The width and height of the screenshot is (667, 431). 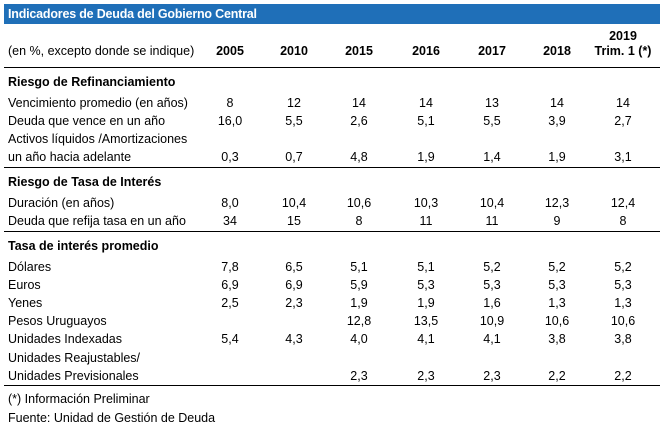 What do you see at coordinates (623, 51) in the screenshot?
I see `year-header-sub: Trim. 1 (*)` at bounding box center [623, 51].